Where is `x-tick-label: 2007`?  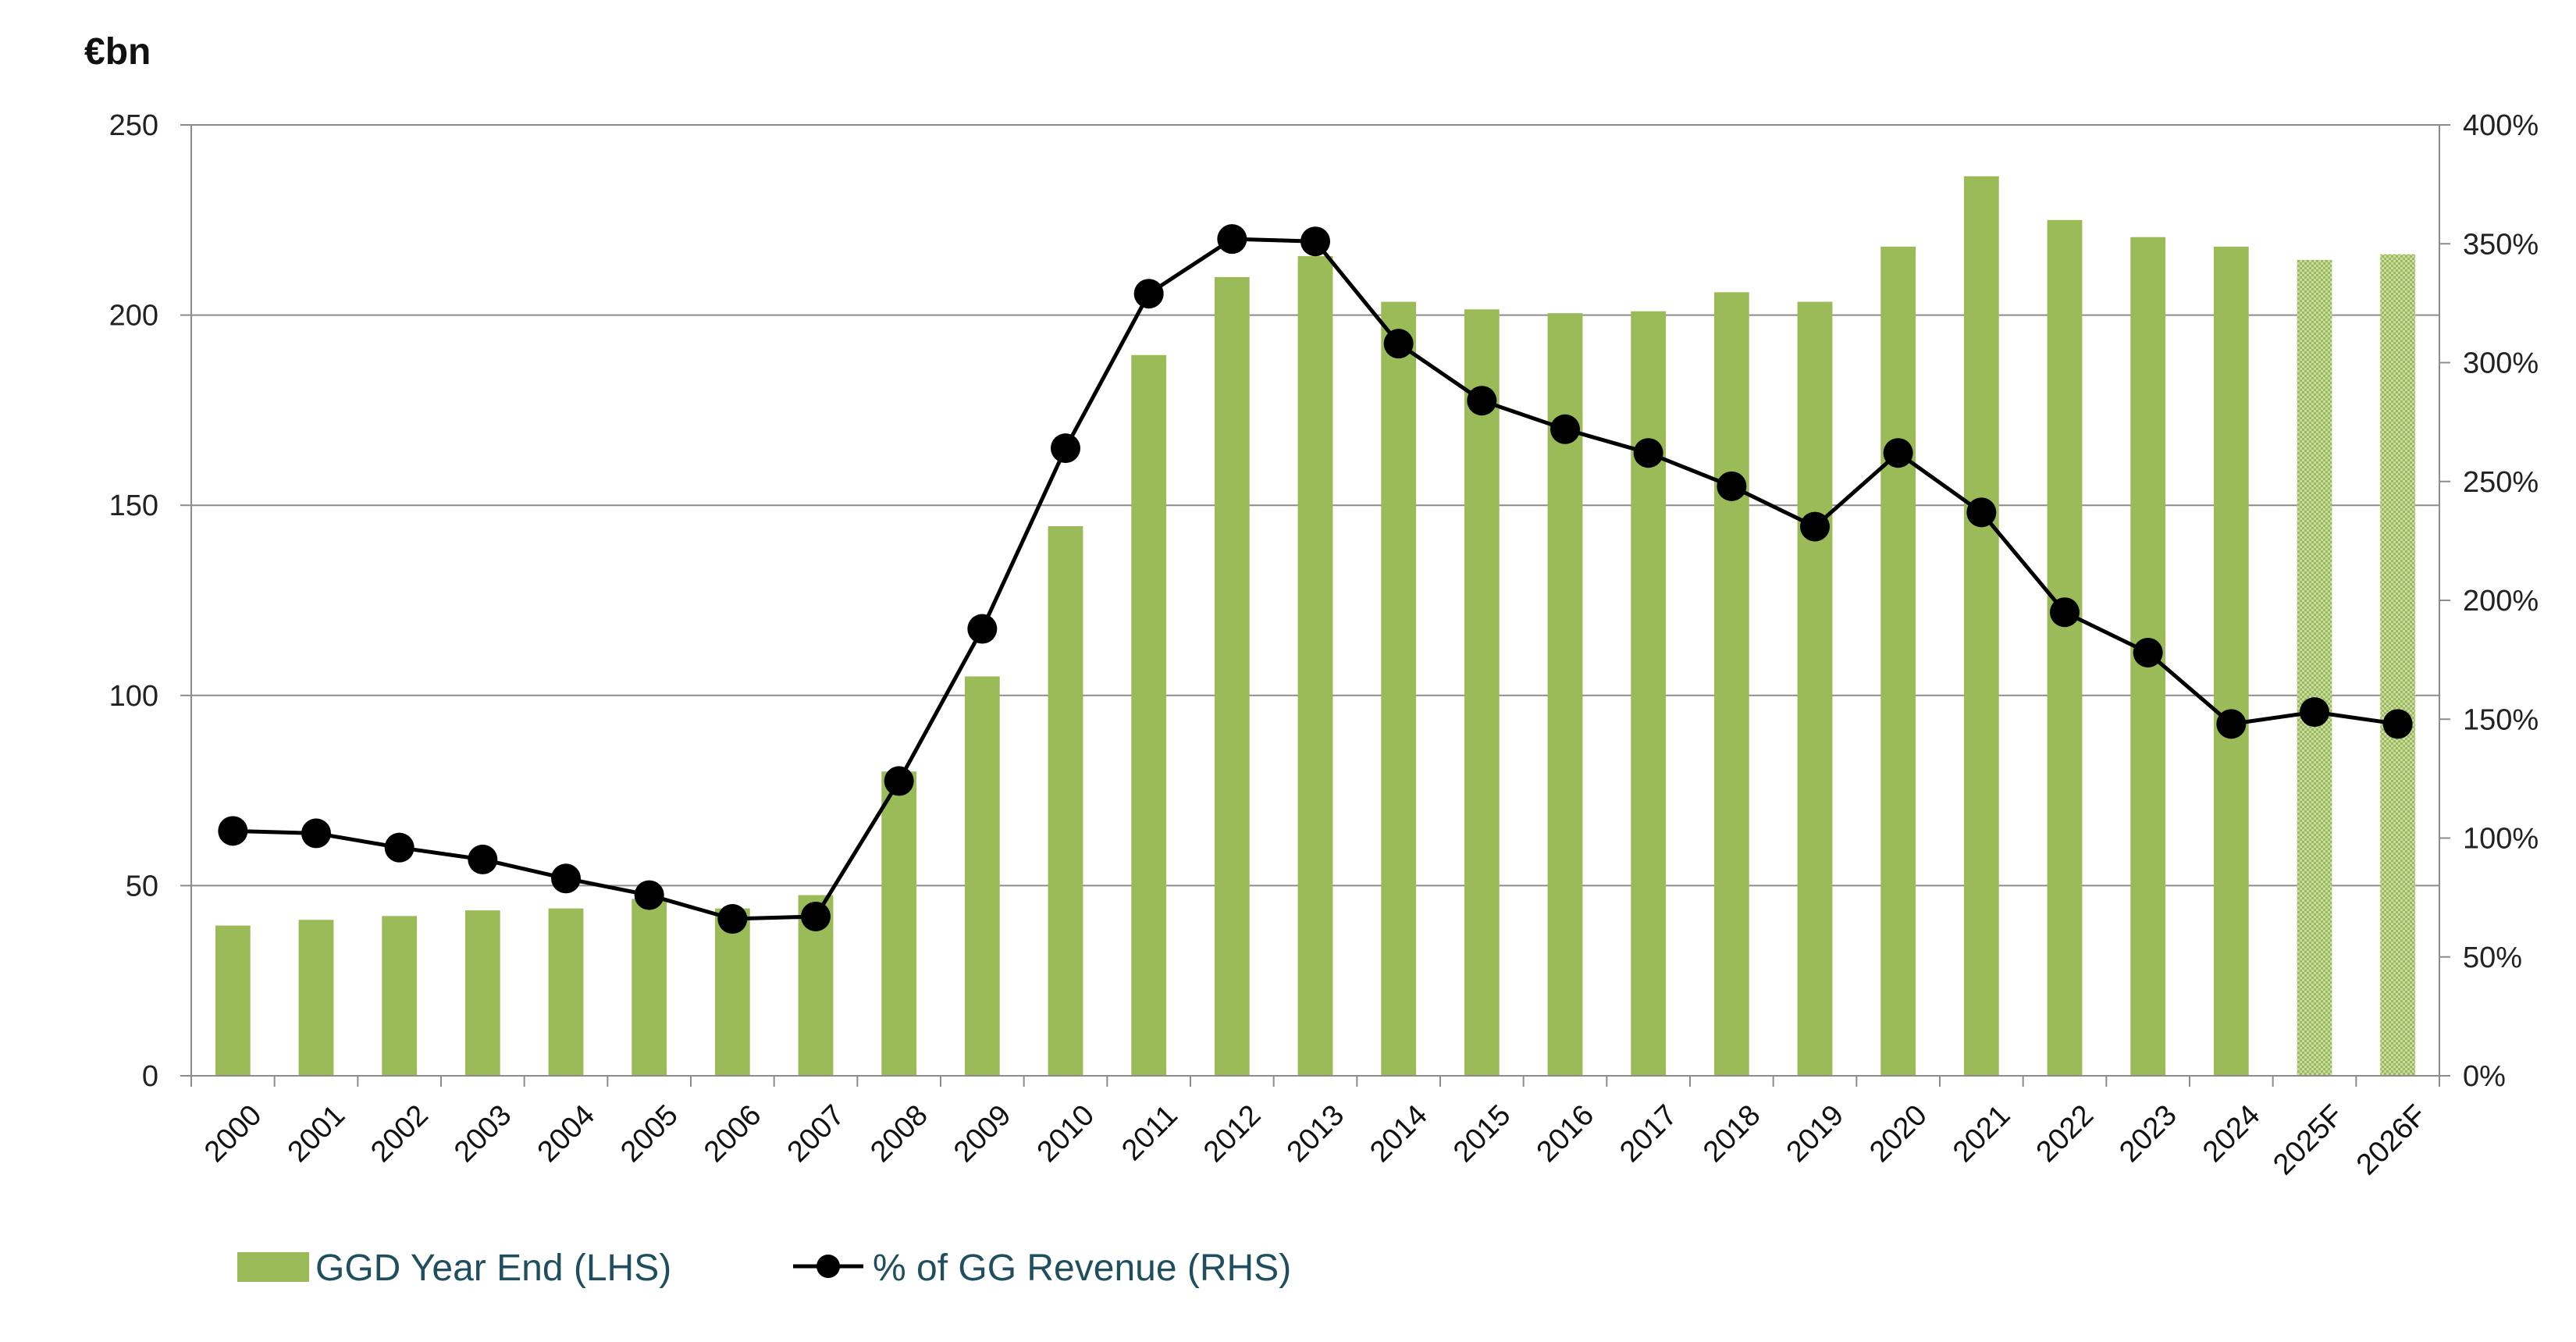
x-tick-label: 2007 is located at coordinates (816, 1133).